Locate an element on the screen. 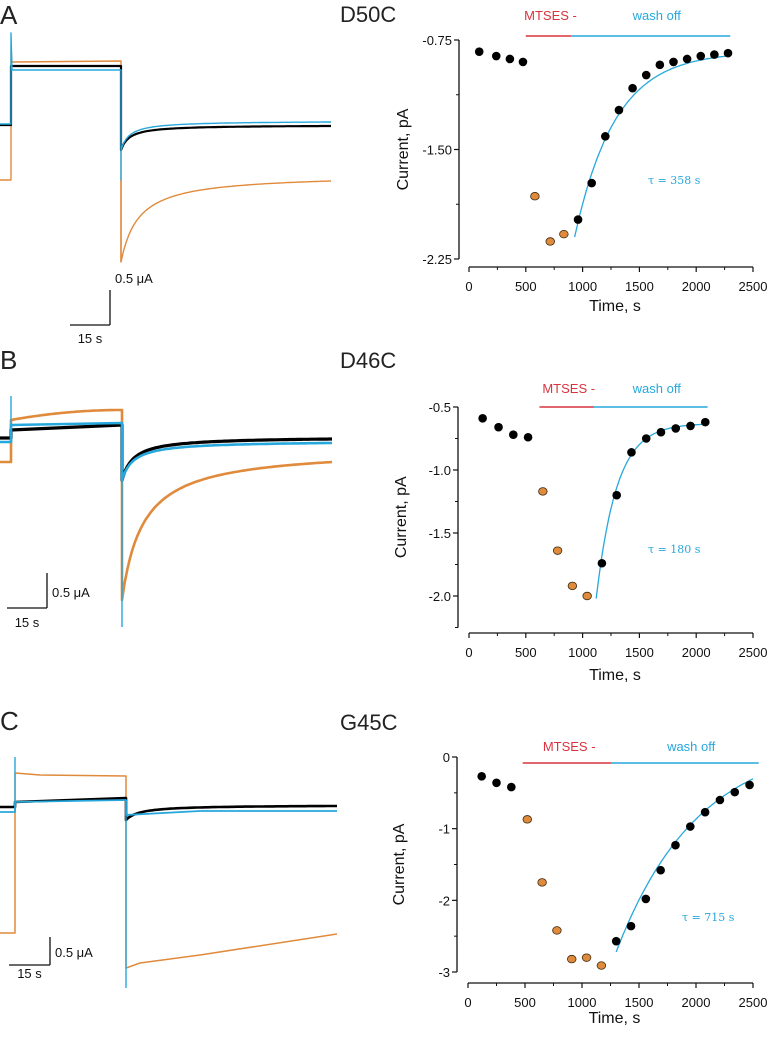  mutant-title-c: G45C is located at coordinates (369, 722).